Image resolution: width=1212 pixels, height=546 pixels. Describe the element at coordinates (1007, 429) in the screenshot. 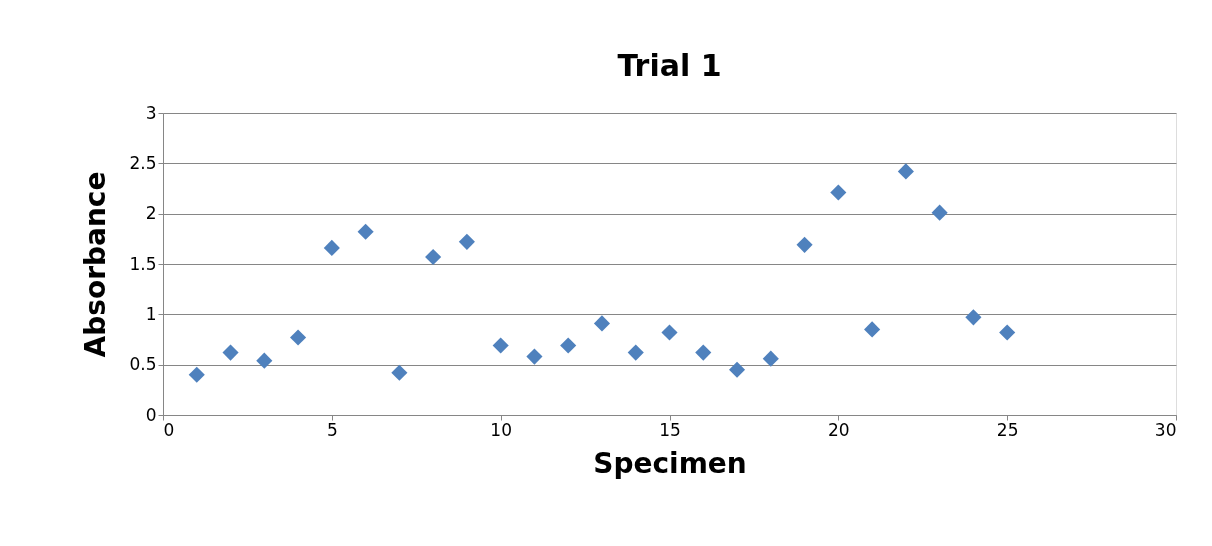

I see `x-tick-label: 25` at that location.